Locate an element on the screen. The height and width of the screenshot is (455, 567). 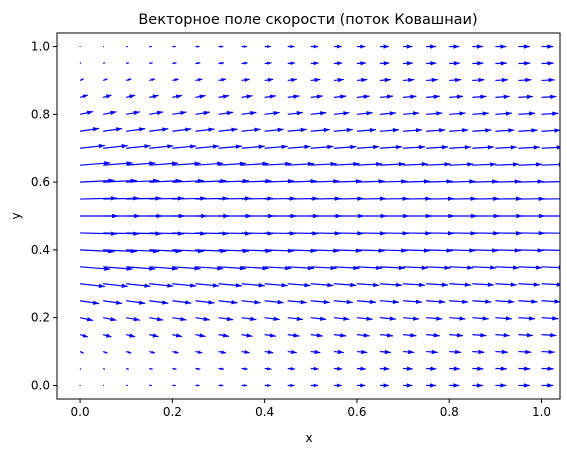
y-axis: 0.0 0.2 0.4 0.6 0.8 1.0 is located at coordinates (44, 216).